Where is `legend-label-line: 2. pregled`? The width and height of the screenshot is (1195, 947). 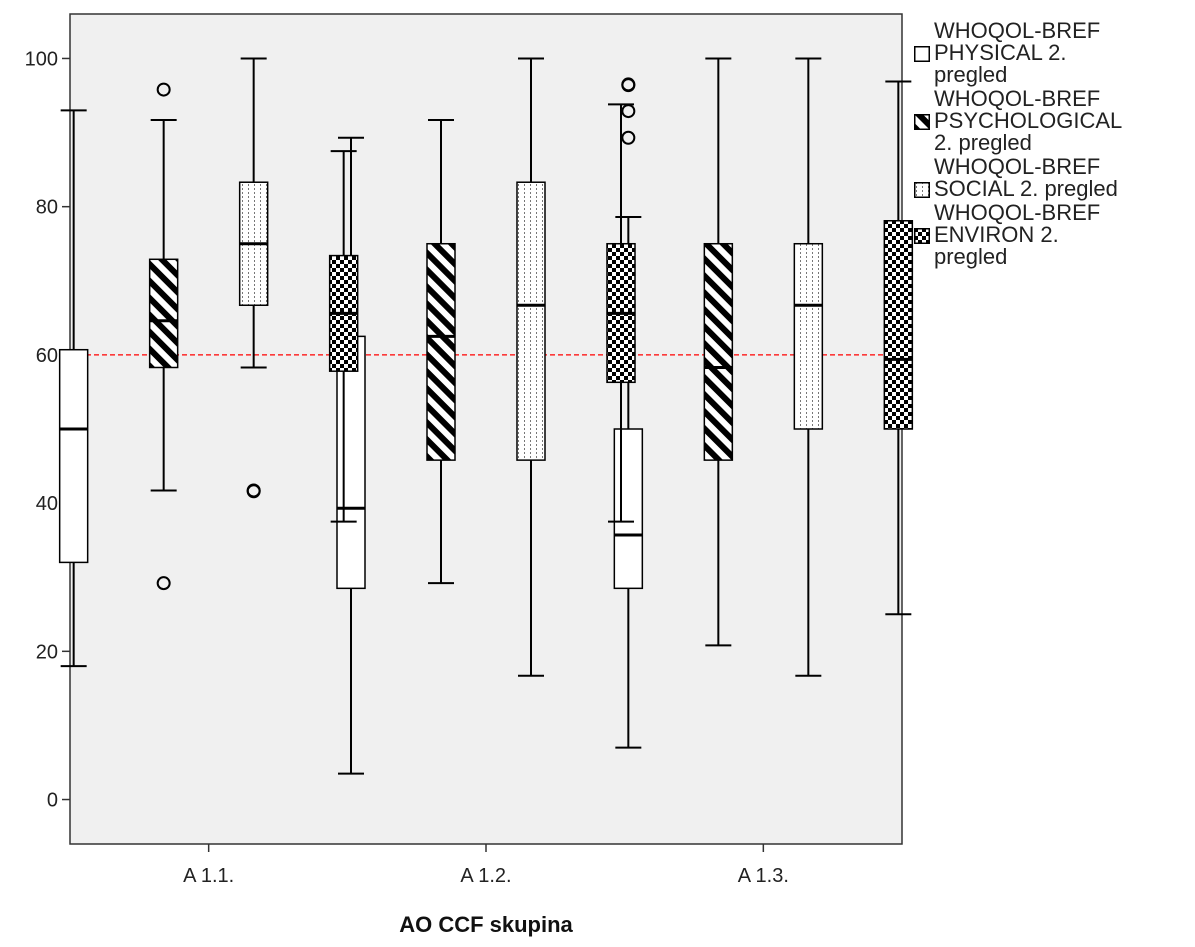 legend-label-line: 2. pregled is located at coordinates (983, 142).